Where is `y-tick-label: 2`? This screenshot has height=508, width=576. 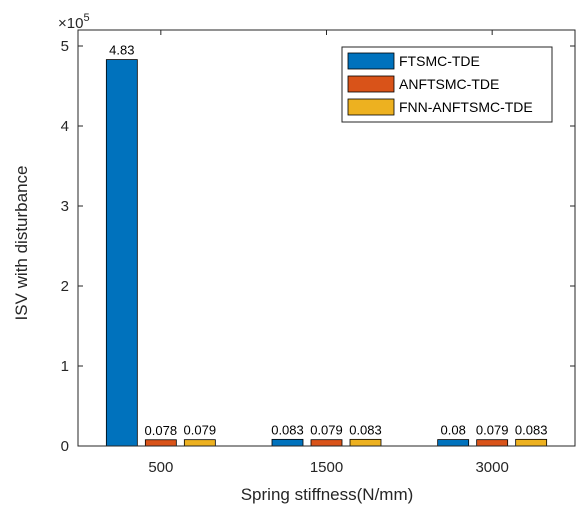 y-tick-label: 2 is located at coordinates (65, 286).